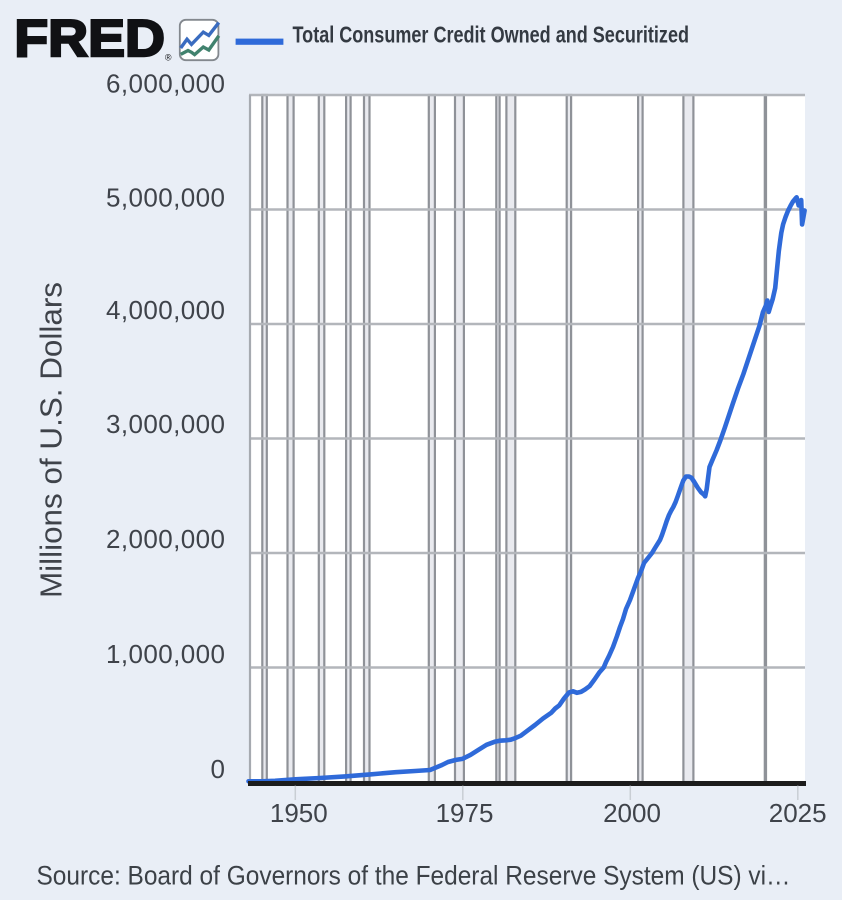  Describe the element at coordinates (165, 310) in the screenshot. I see `svg-text: 4,000,000` at that location.